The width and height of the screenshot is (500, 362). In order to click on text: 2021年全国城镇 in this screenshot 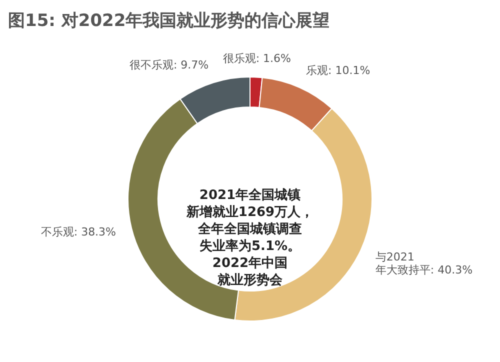, I will do `click(250, 195)`.